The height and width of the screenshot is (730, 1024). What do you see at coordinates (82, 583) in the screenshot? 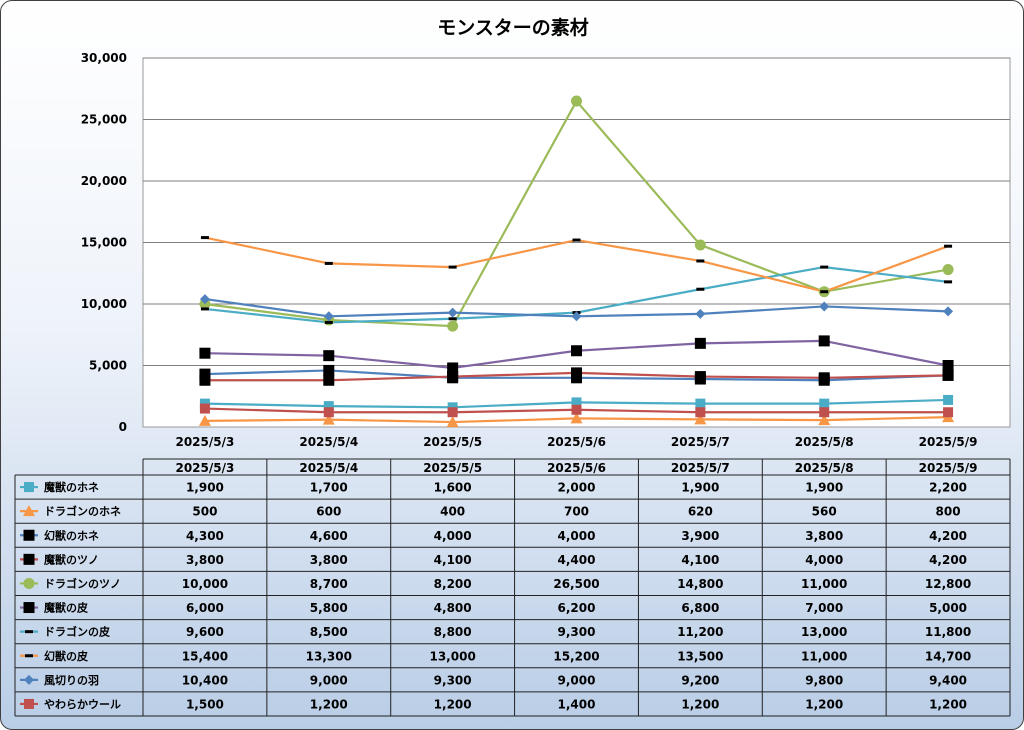
I see `series-name: ドラゴンのツノ` at bounding box center [82, 583].